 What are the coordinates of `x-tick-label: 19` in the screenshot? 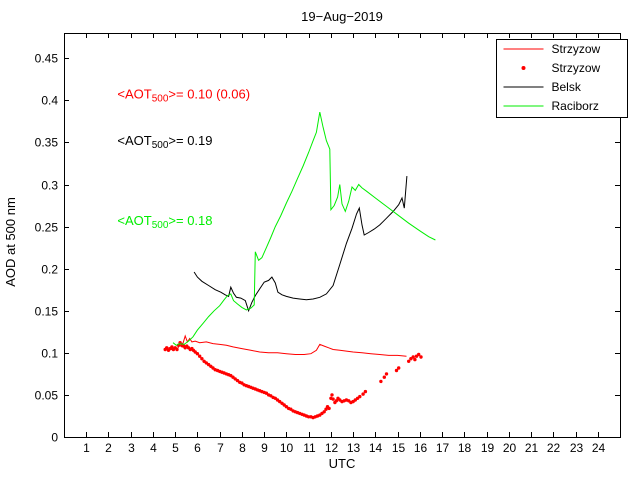 It's located at (488, 448).